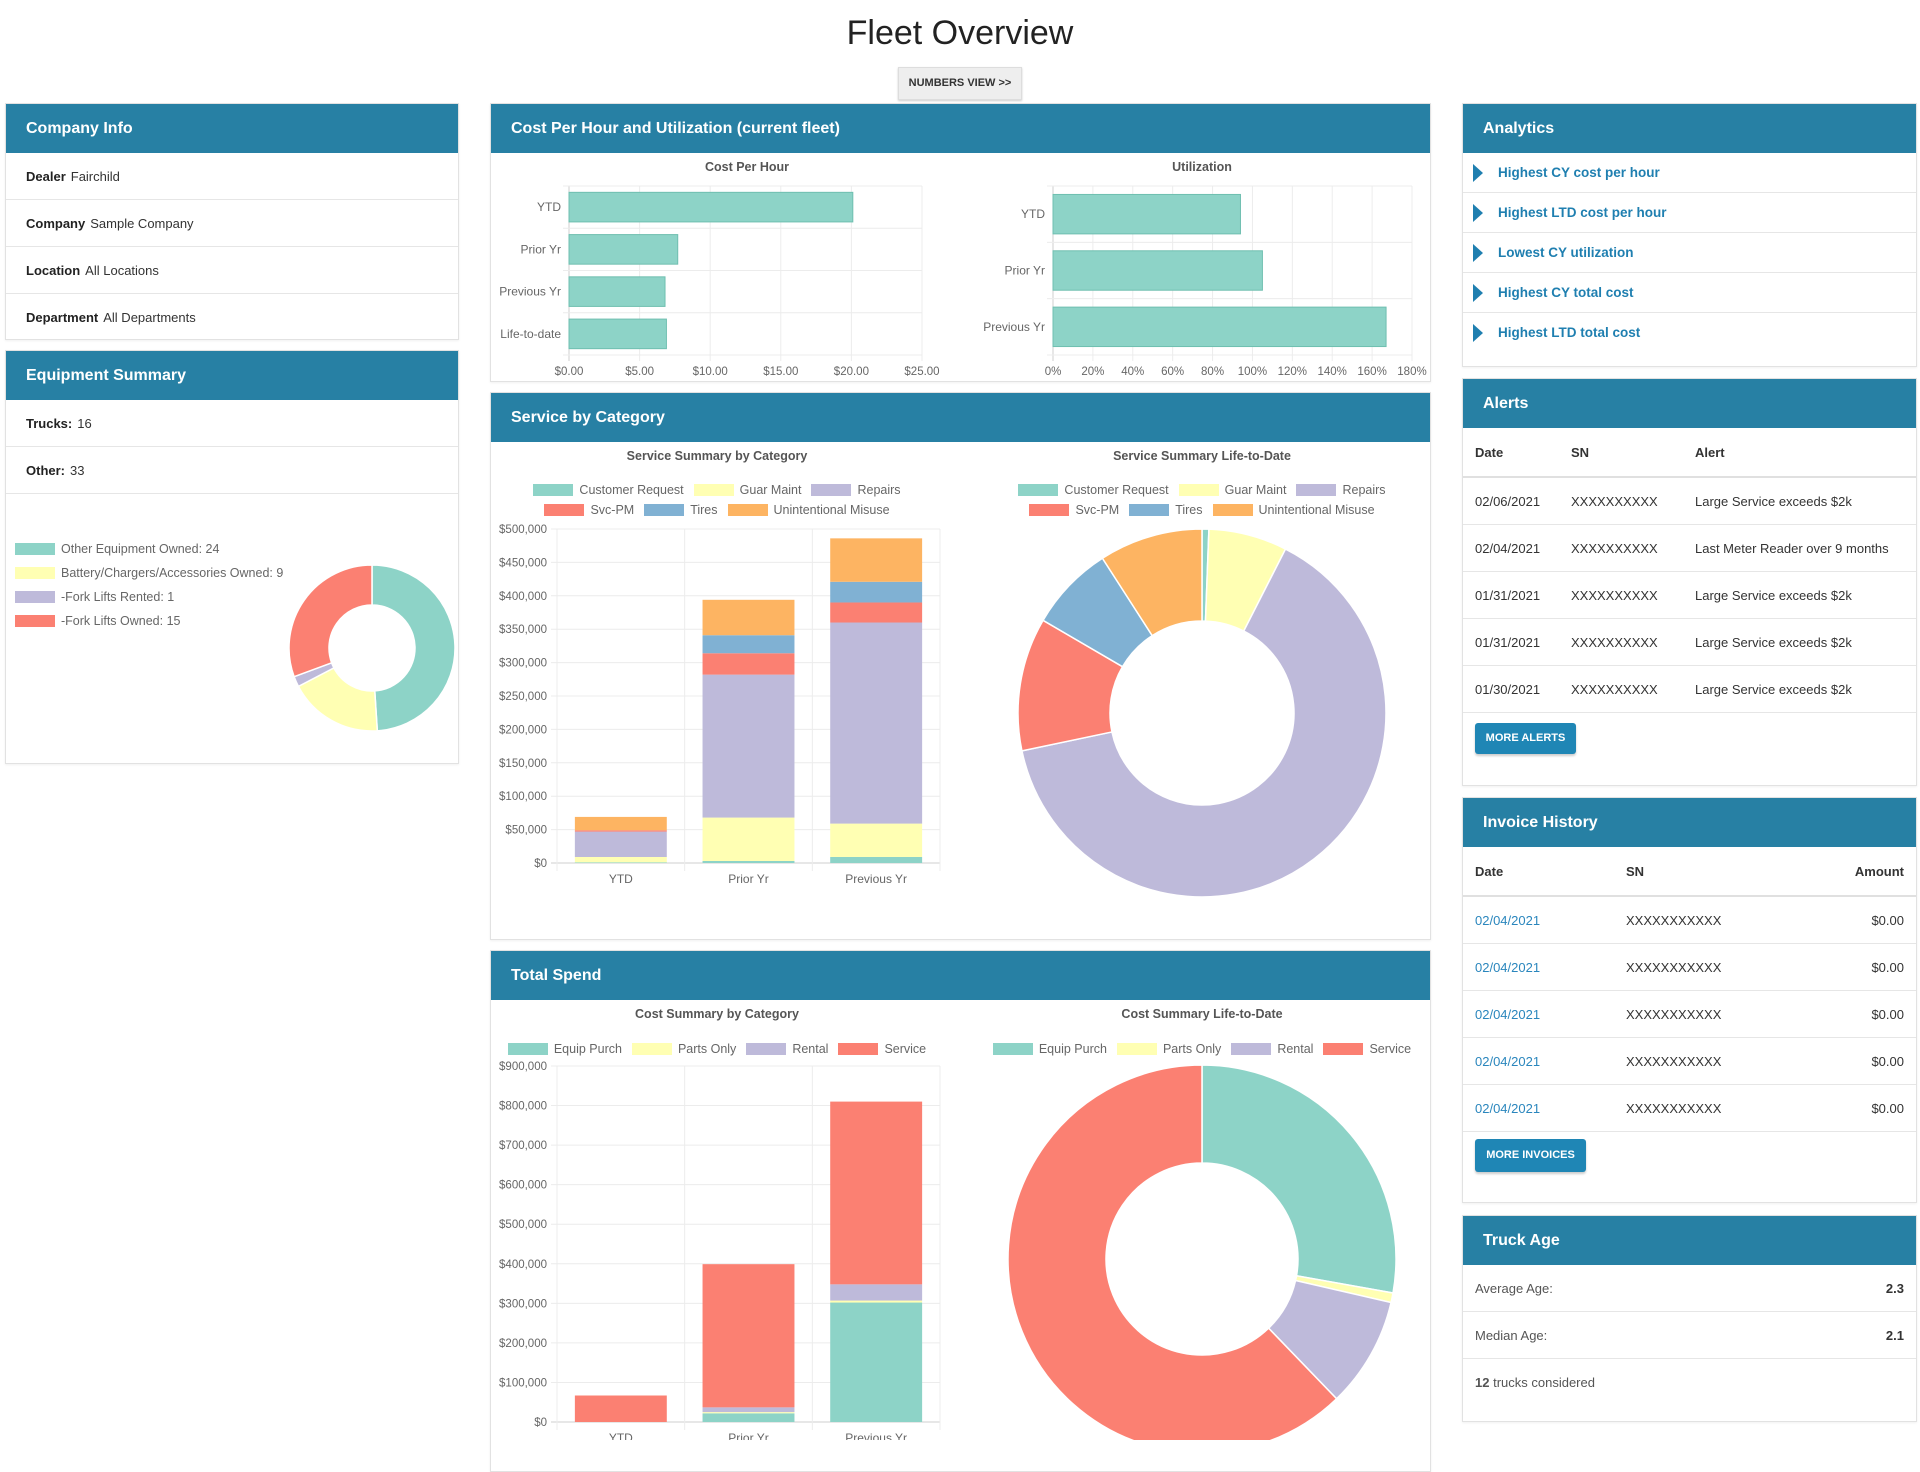  I want to click on analytics-link: Lowest CY utilization, so click(1689, 253).